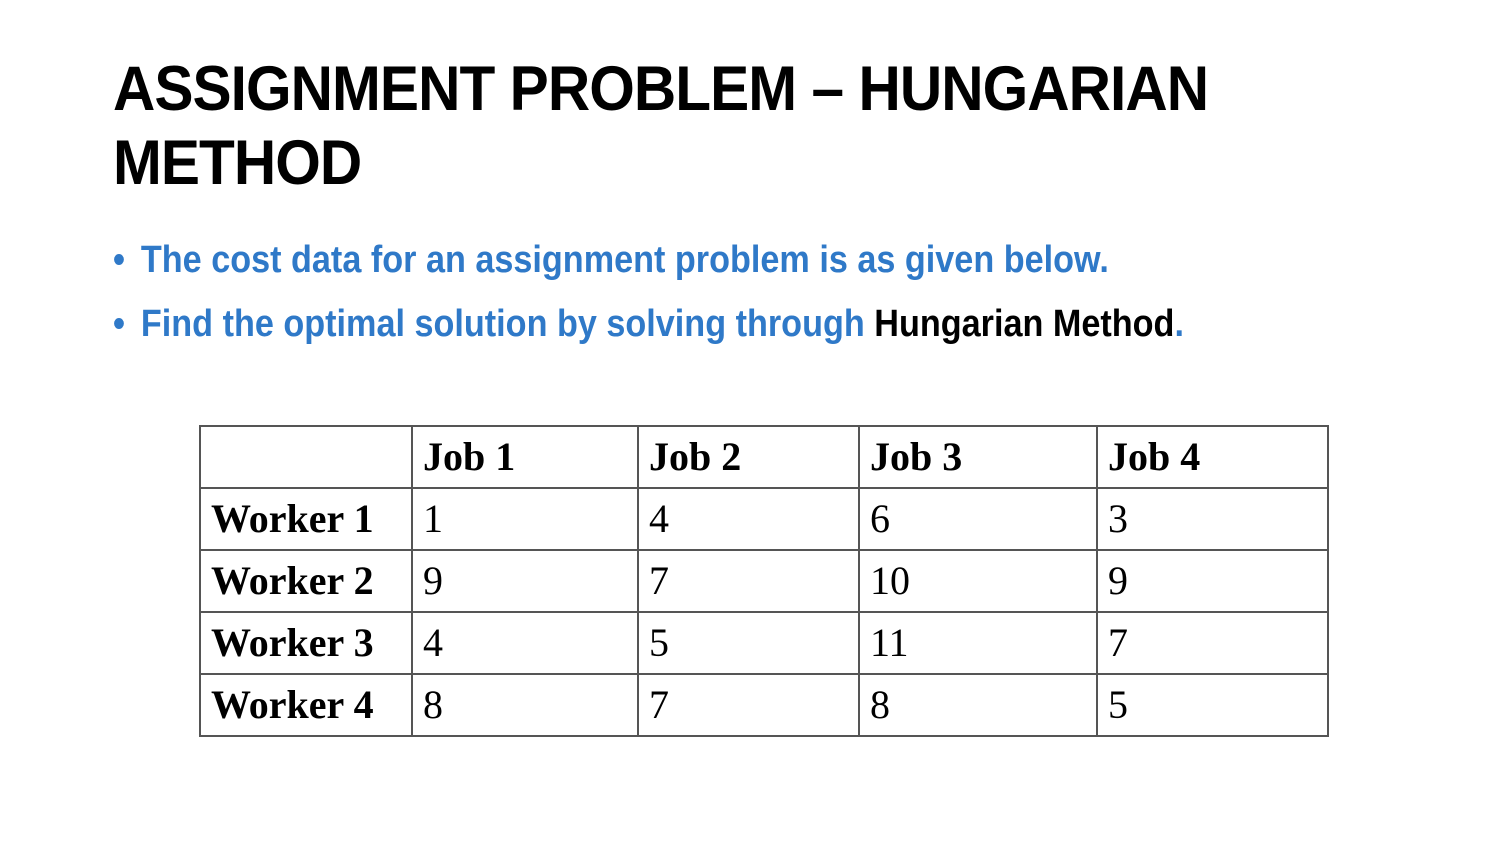 Image resolution: width=1500 pixels, height=844 pixels. I want to click on table-header-row: Job 1 Job 2 Job 3 Job 4, so click(764, 457).